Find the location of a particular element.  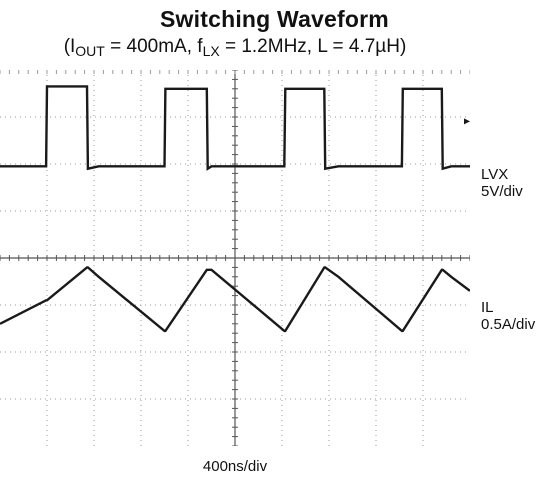

channel-scale: 5V/div is located at coordinates (502, 191).